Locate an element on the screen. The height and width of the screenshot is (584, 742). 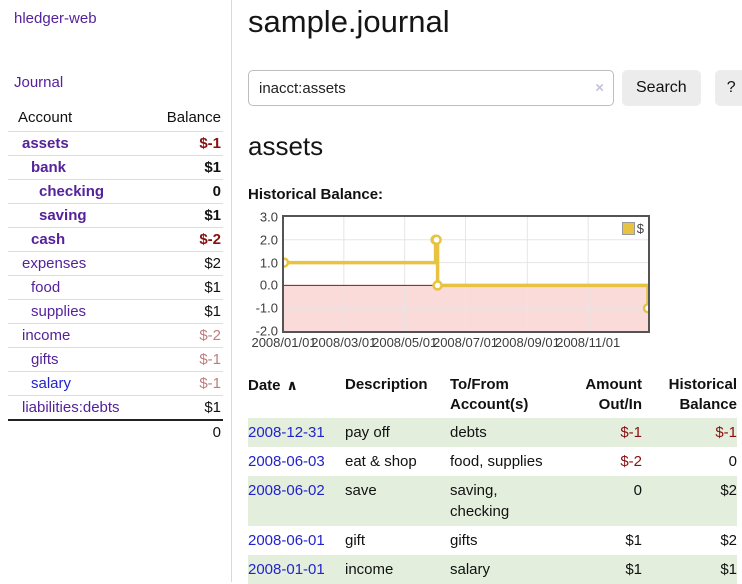
y-tick-label: 0.0 is located at coordinates (268, 285).